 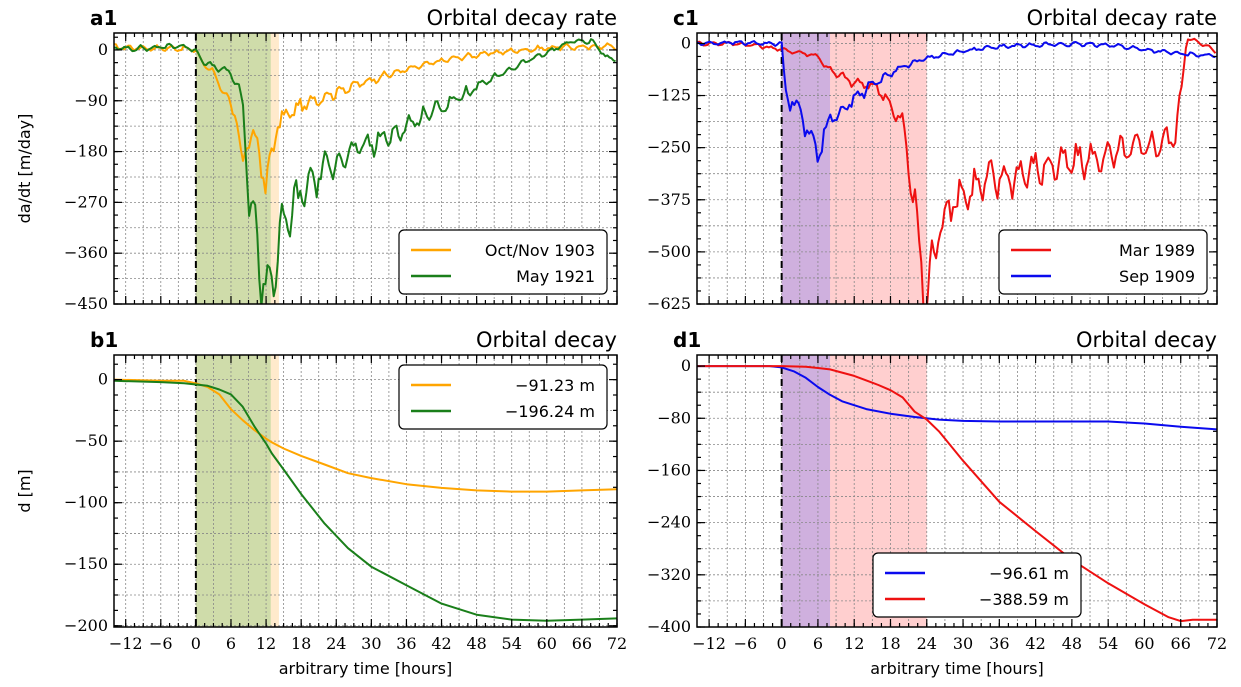 What do you see at coordinates (1029, 573) in the screenshot?
I see `legend-label: −96.61 m` at bounding box center [1029, 573].